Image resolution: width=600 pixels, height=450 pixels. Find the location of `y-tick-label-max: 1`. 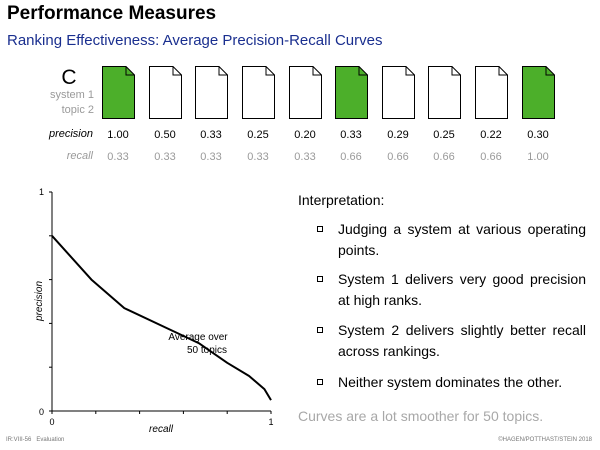

y-tick-label-max: 1 is located at coordinates (41, 192).